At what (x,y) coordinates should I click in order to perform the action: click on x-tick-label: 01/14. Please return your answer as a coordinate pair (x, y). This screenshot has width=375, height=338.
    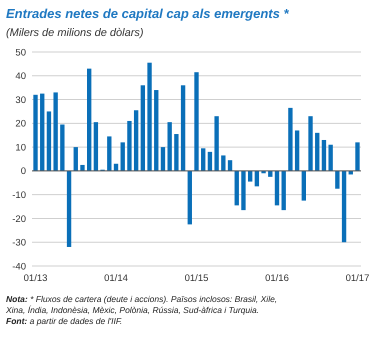
    Looking at the image, I should click on (116, 278).